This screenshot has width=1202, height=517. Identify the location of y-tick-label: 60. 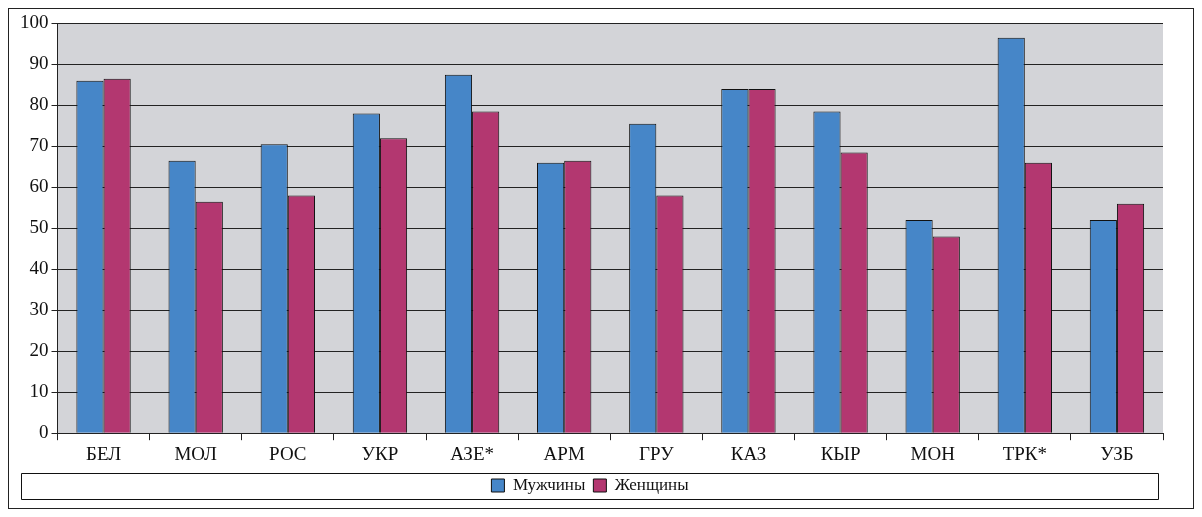
(39, 186).